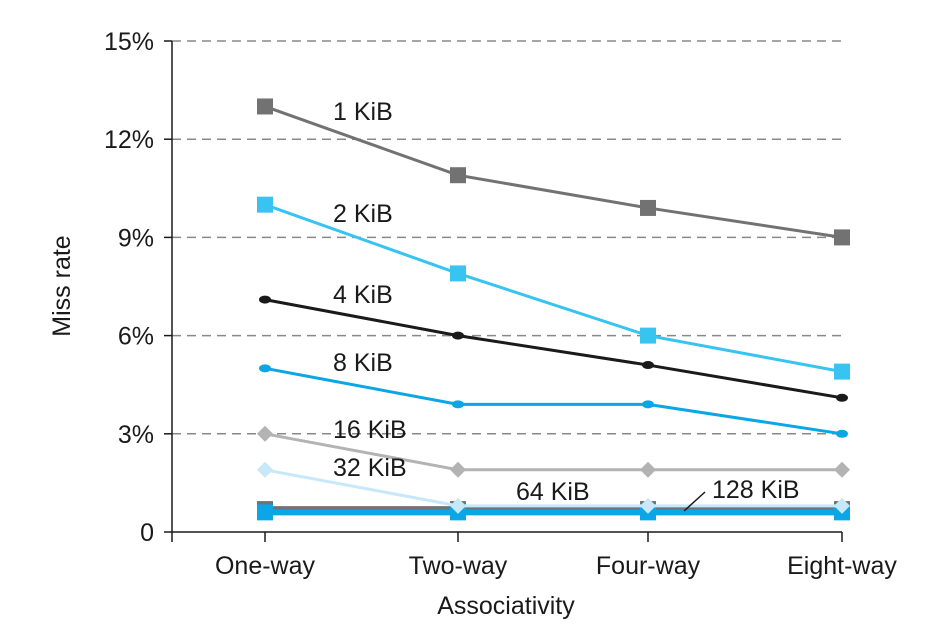 This screenshot has width=941, height=641. I want to click on y-axis-label: Miss rate, so click(62, 285).